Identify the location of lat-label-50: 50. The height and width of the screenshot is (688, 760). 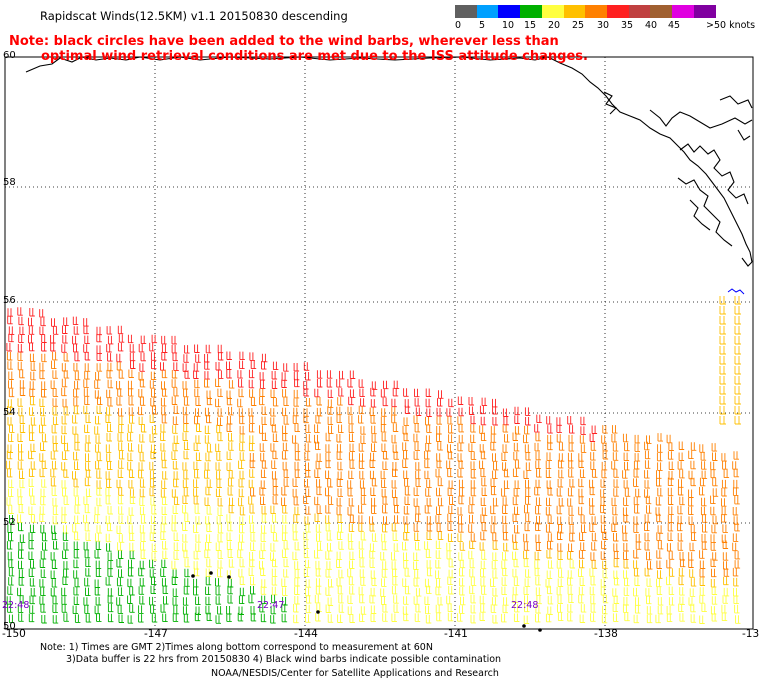
(9, 626).